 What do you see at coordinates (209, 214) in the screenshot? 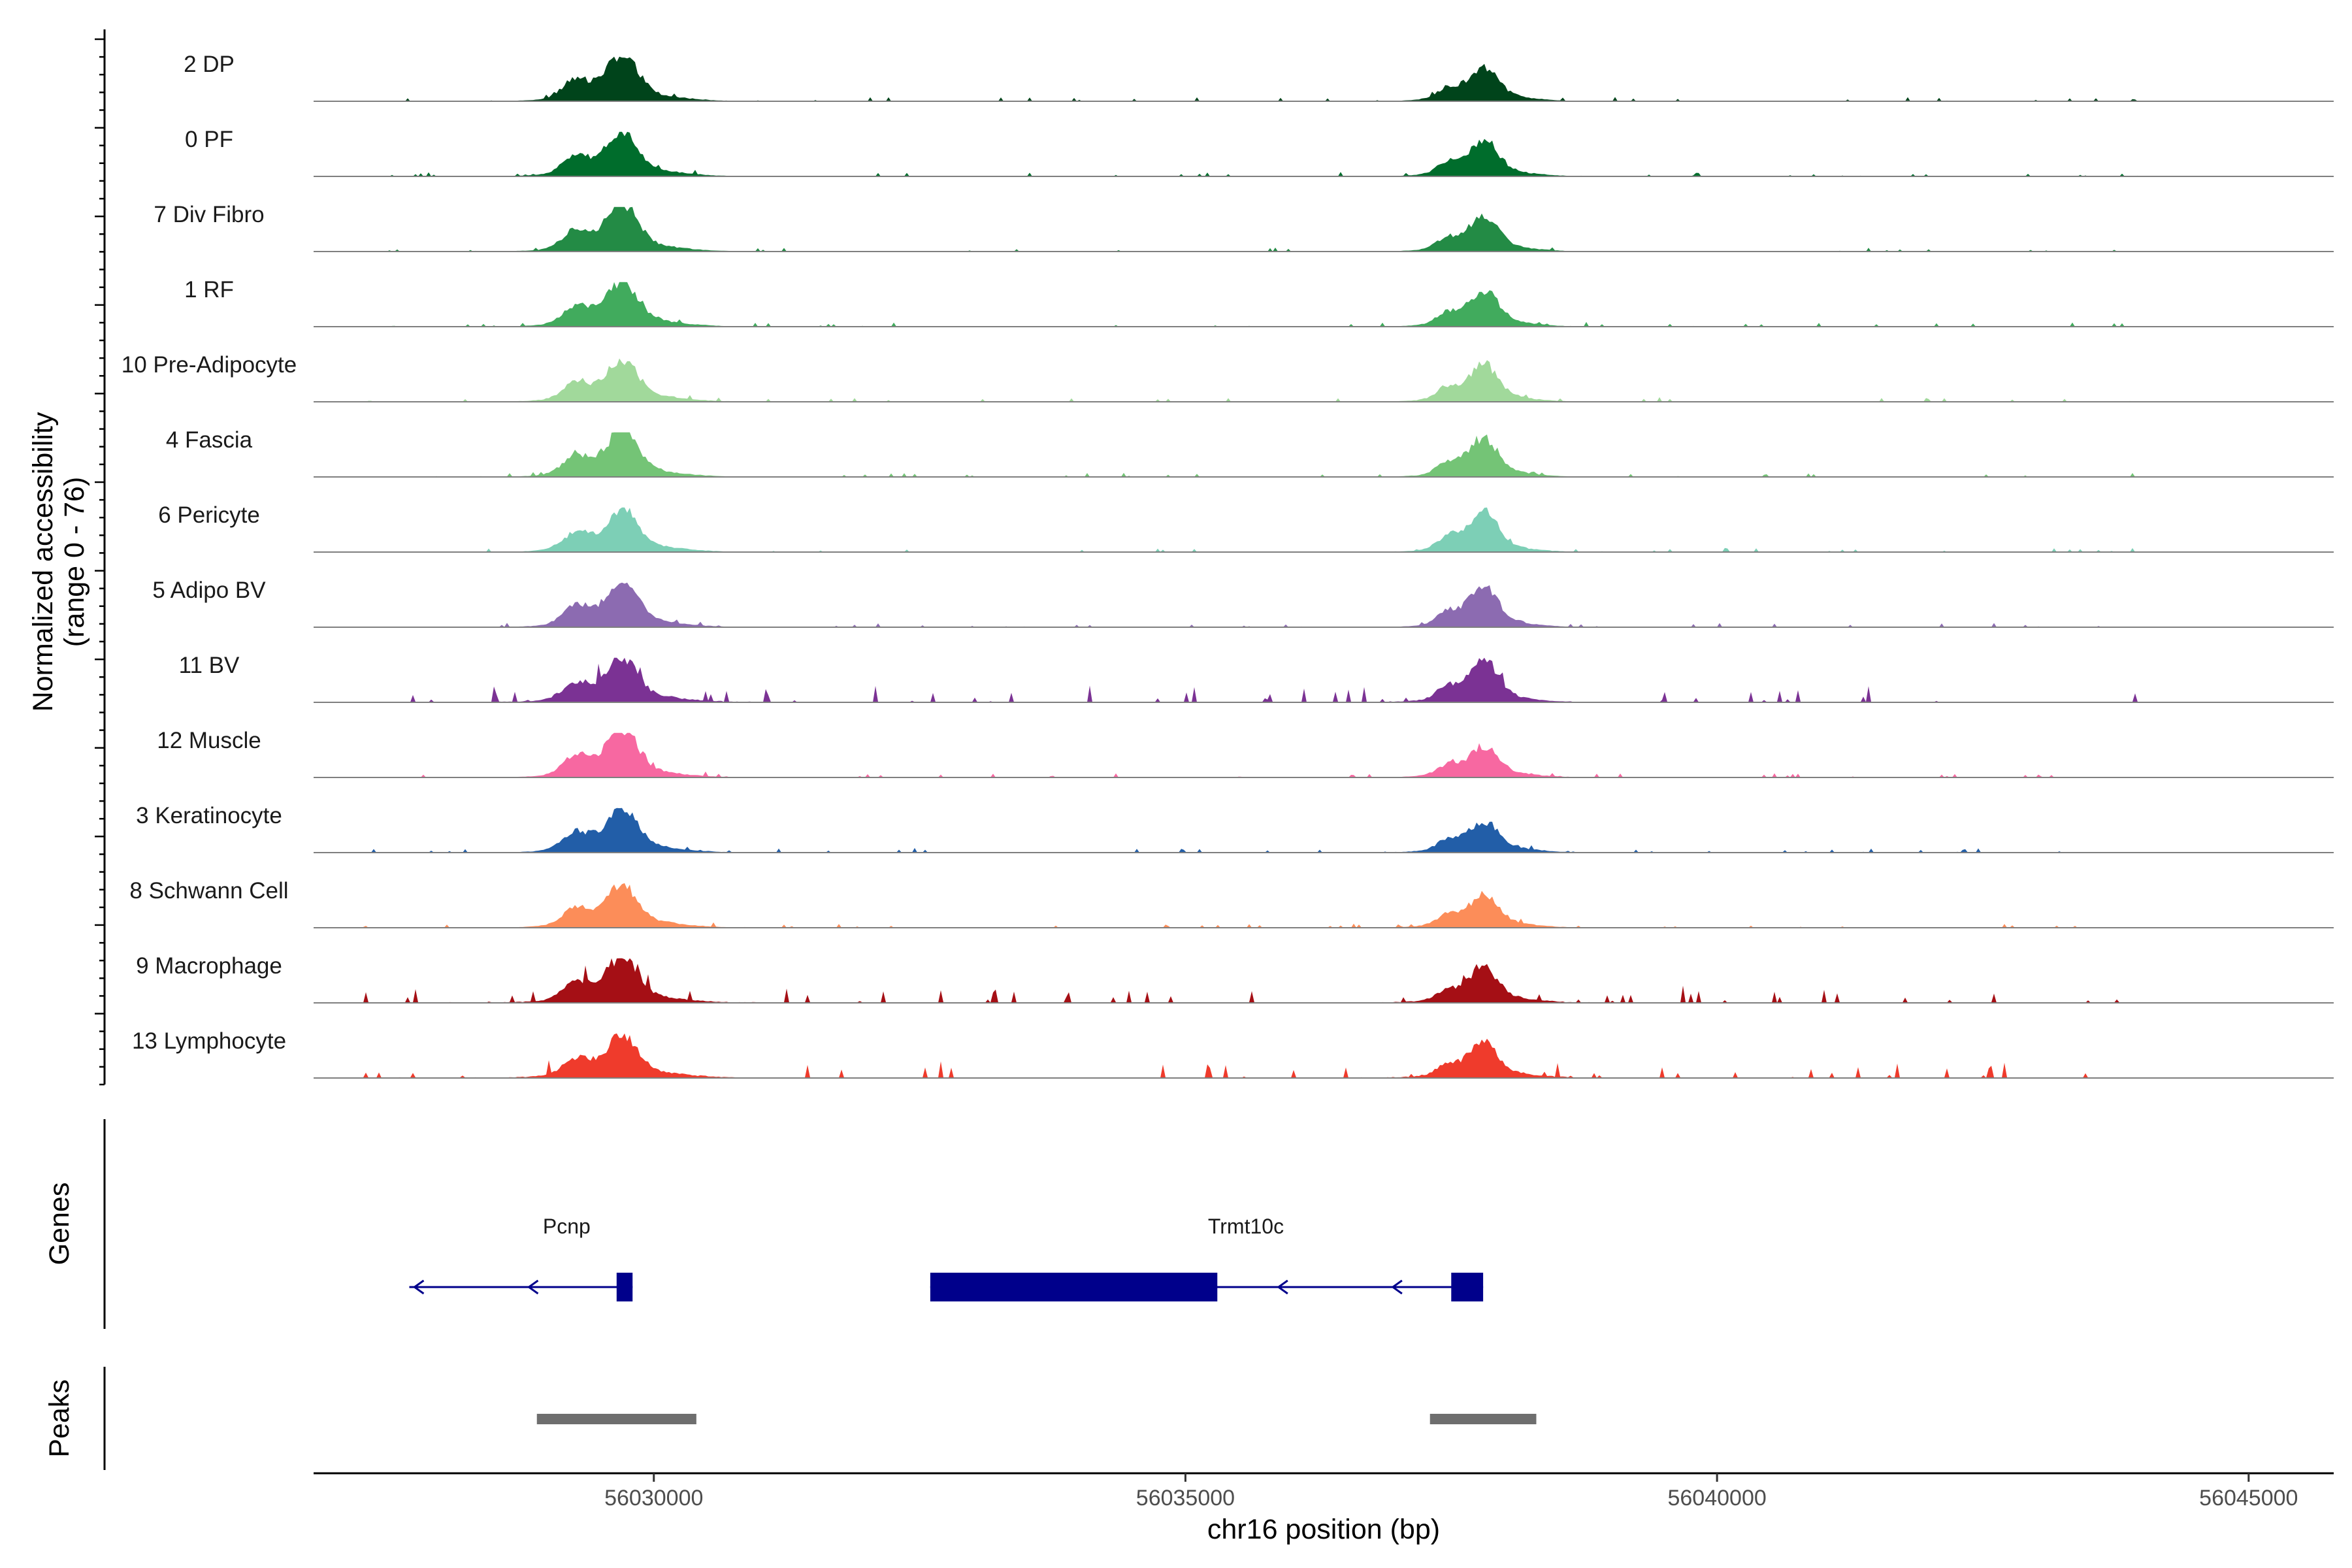
I see `track-label: 7 Div Fibro` at bounding box center [209, 214].